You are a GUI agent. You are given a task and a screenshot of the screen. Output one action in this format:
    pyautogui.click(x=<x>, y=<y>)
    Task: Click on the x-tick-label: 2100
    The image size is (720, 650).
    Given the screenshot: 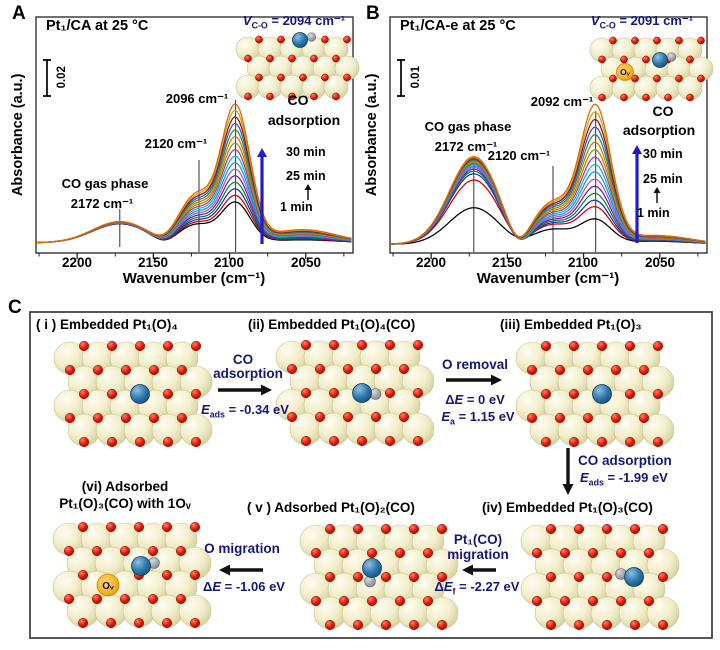 What is the action you would take?
    pyautogui.click(x=583, y=262)
    